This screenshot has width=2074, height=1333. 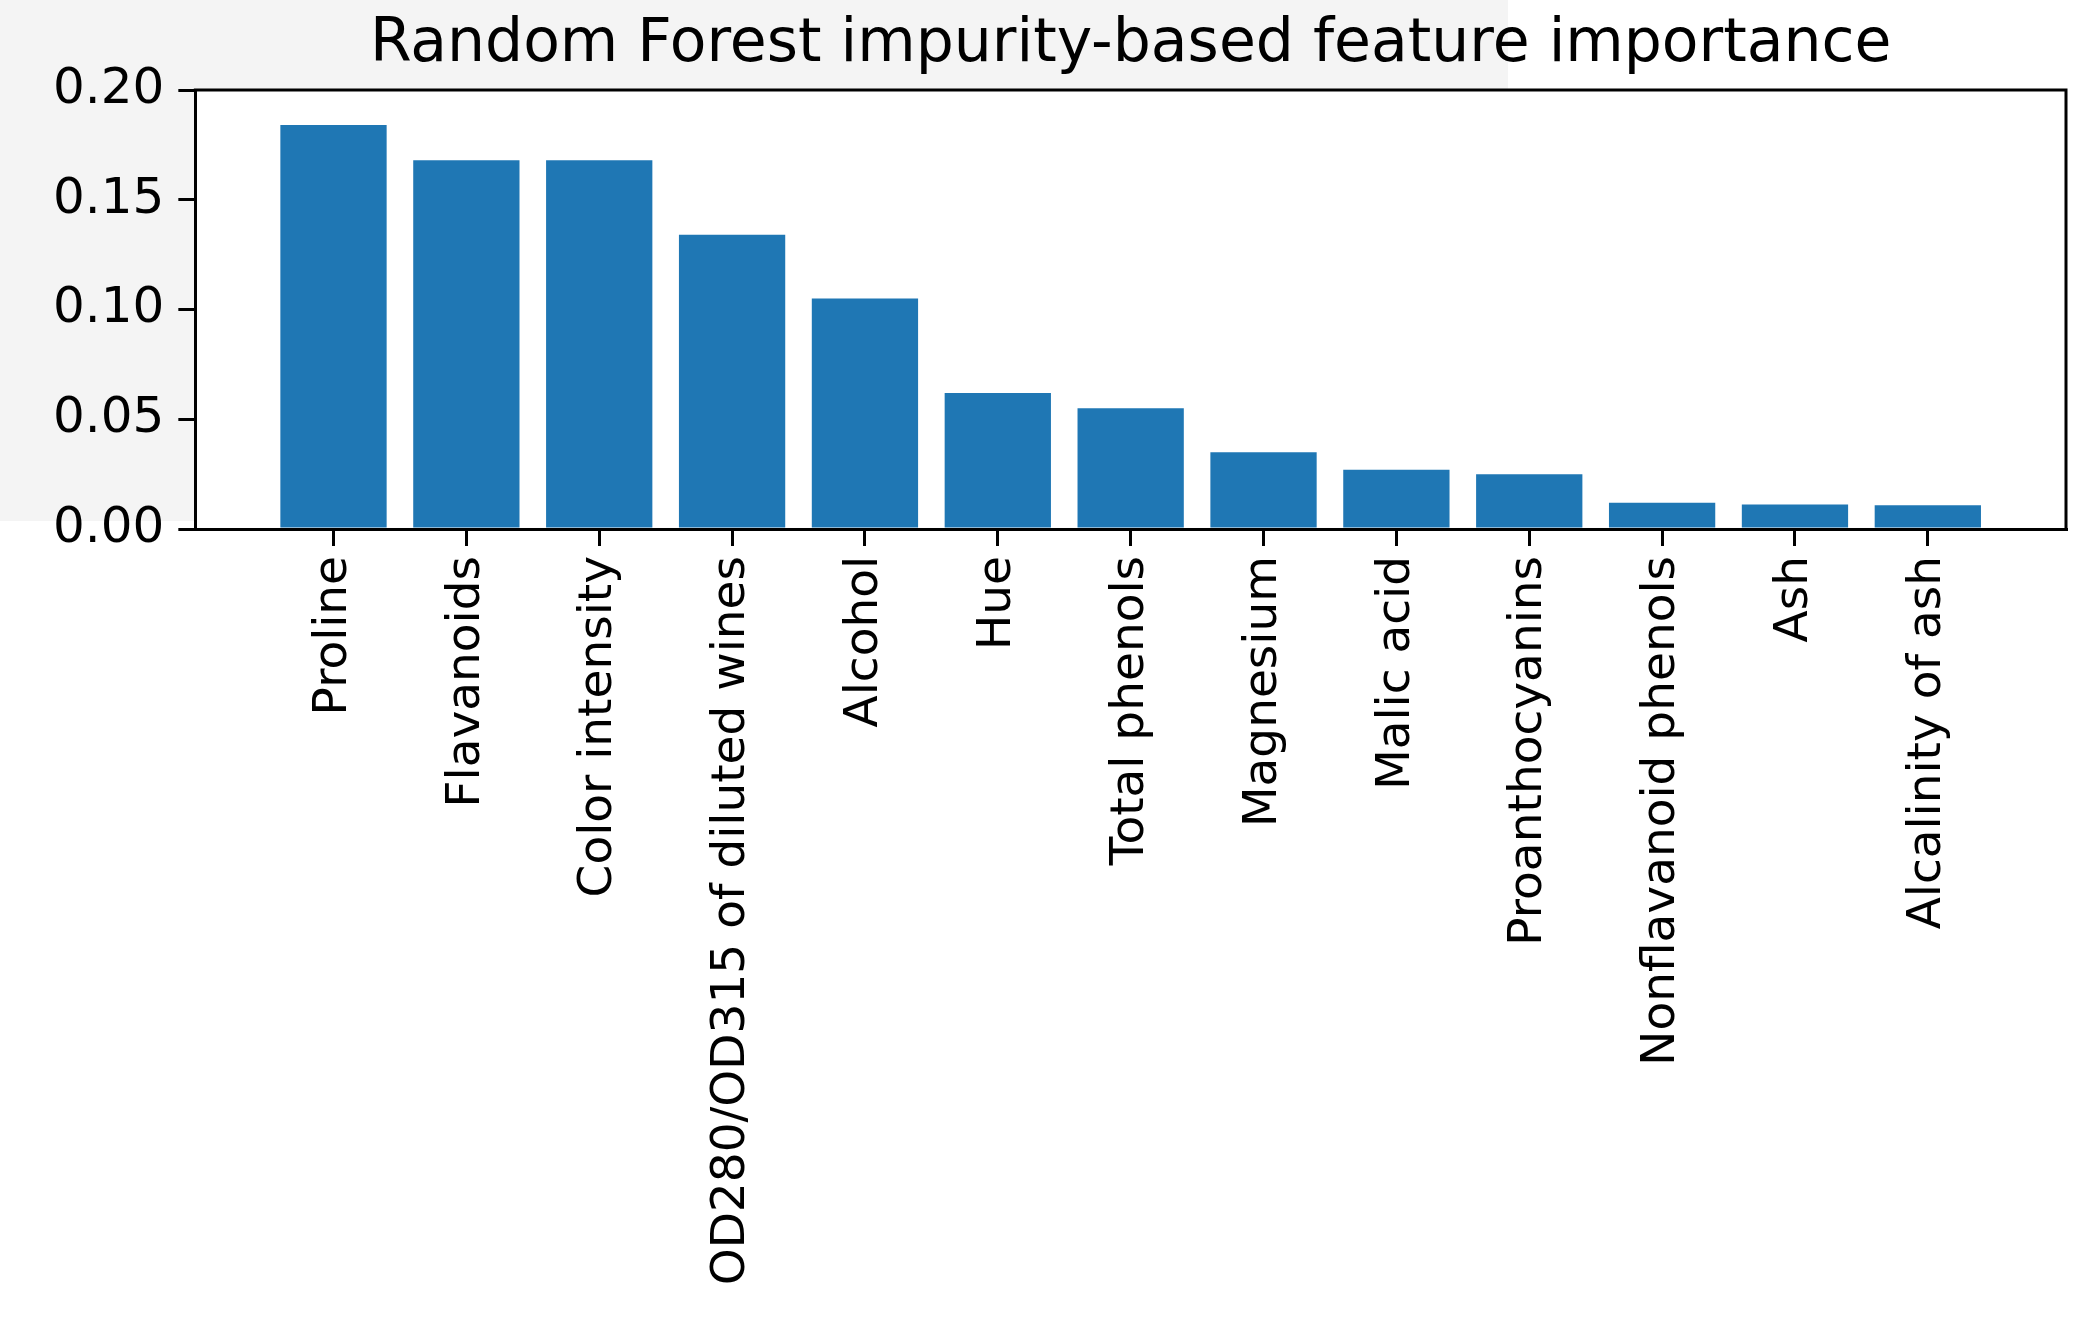 I want to click on y-tick-label: 0.20, so click(x=109, y=85).